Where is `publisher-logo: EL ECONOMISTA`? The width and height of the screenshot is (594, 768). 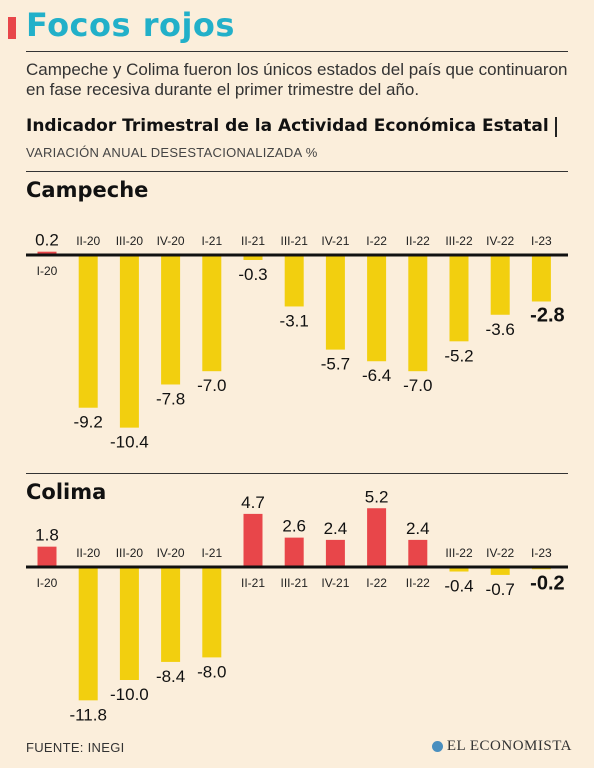 publisher-logo: EL ECONOMISTA is located at coordinates (501, 746).